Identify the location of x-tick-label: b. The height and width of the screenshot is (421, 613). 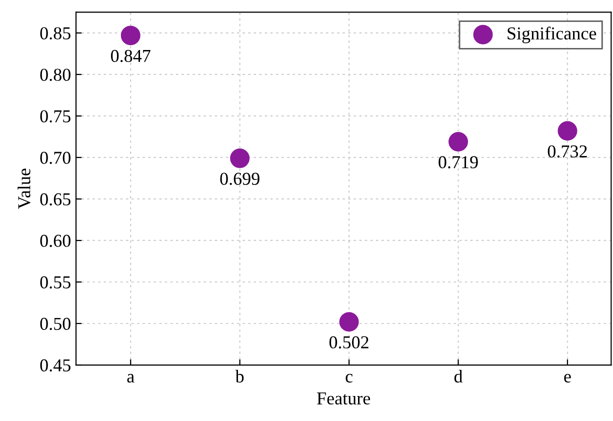
(239, 376).